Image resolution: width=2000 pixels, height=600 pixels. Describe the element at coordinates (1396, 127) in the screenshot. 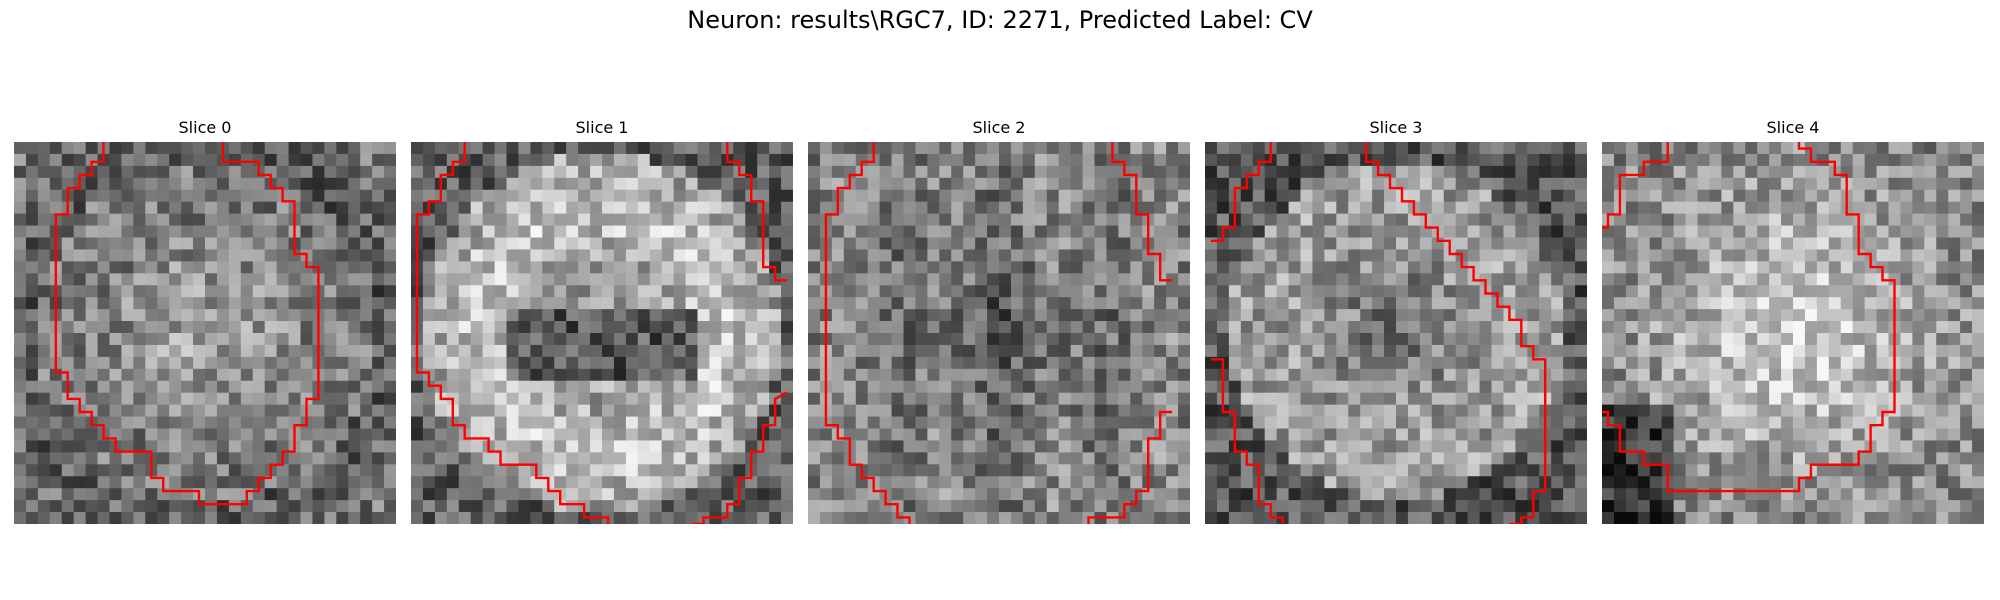

I see `slice-title: Slice 3` at that location.